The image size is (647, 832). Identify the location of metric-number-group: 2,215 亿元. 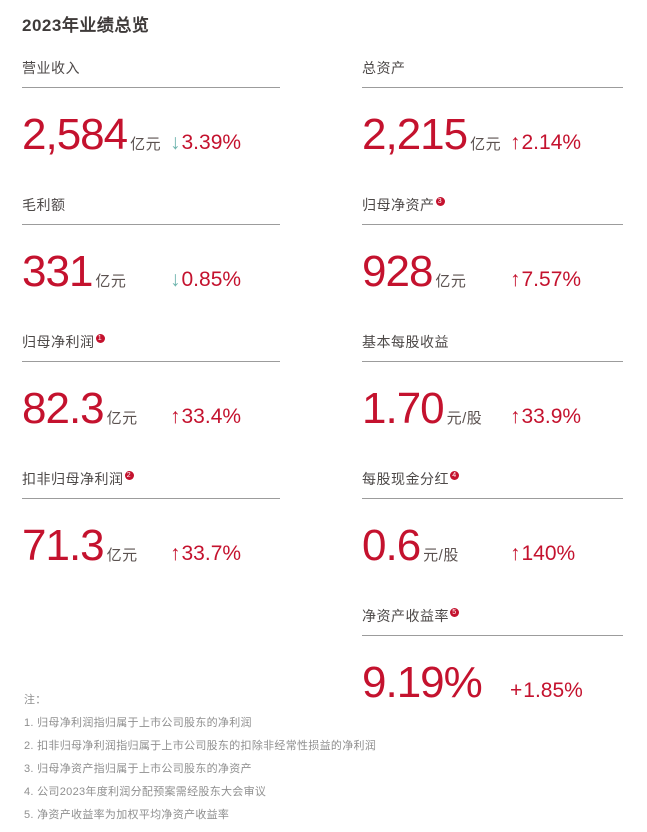
(436, 135).